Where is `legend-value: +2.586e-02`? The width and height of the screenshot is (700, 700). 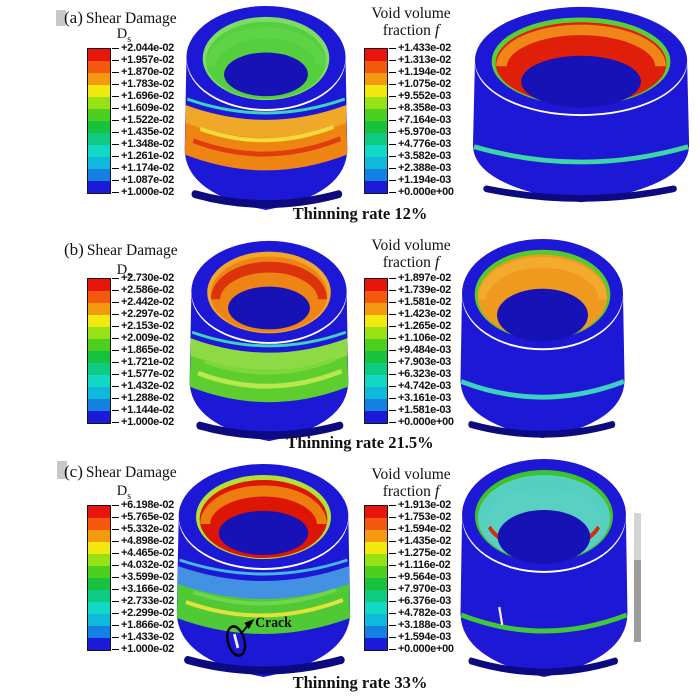 legend-value: +2.586e-02 is located at coordinates (147, 290).